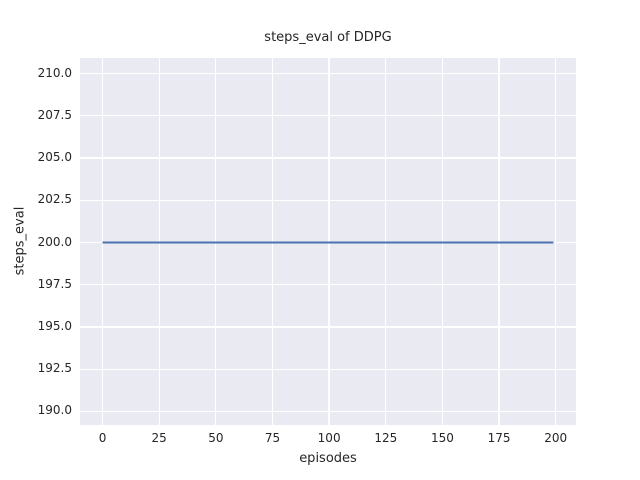 The width and height of the screenshot is (640, 480). What do you see at coordinates (499, 438) in the screenshot?
I see `x-tick-label: 175` at bounding box center [499, 438].